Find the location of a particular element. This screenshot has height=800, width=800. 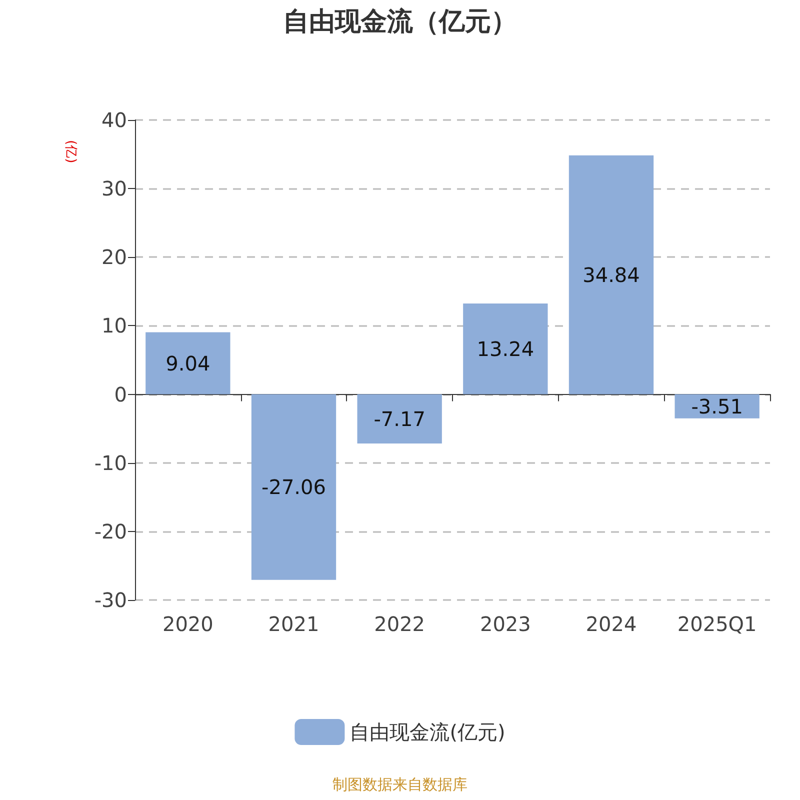

x-tick-label: 2021 is located at coordinates (294, 624).